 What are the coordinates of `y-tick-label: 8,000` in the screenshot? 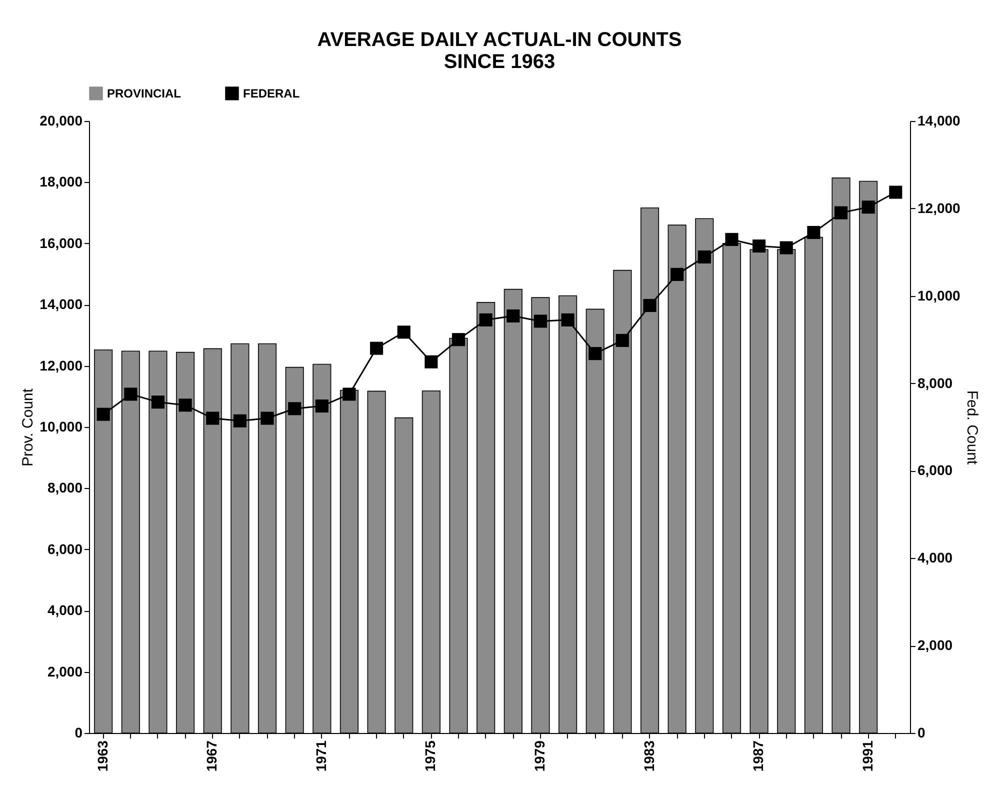 It's located at (65, 488).